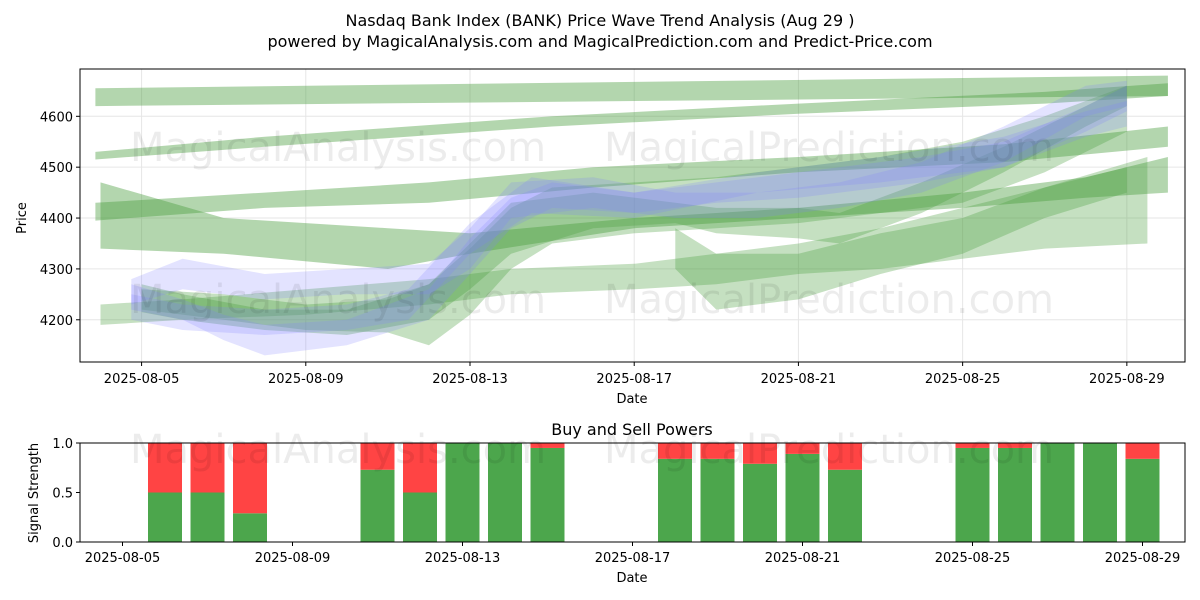  I want to click on power-x-tick-label: 2025-08-25, so click(973, 558).